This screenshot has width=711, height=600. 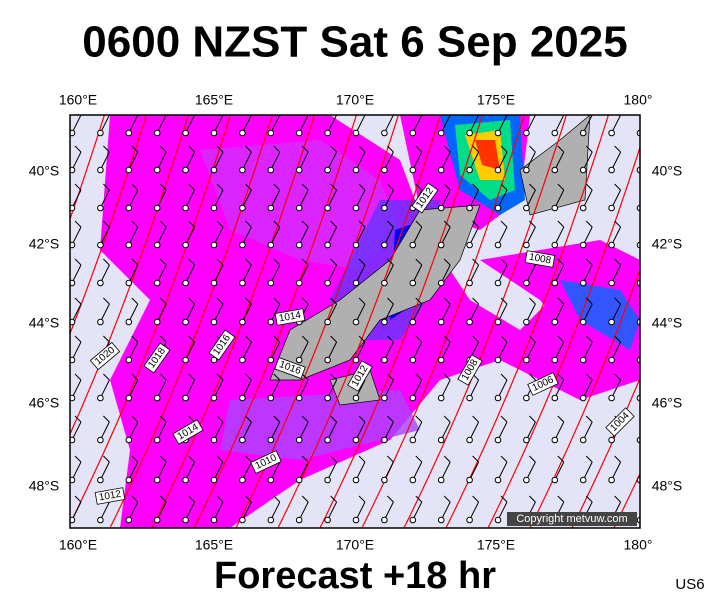 What do you see at coordinates (638, 100) in the screenshot?
I see `lon-label-top: 180°` at bounding box center [638, 100].